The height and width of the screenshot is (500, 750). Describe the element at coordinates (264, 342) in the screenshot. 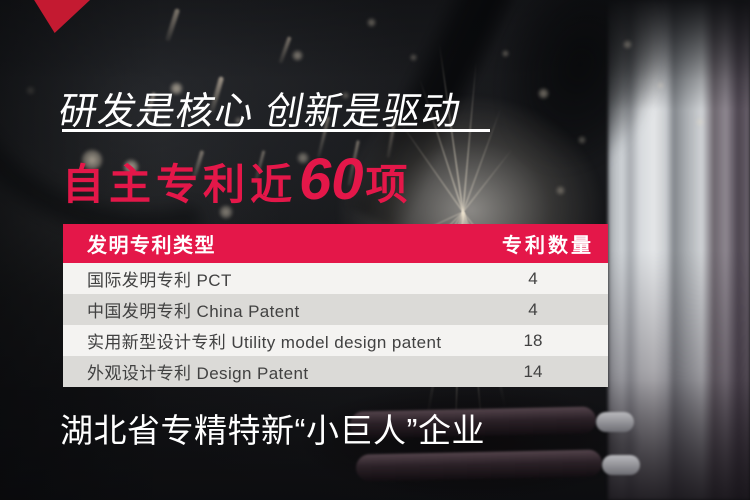

I see `patent-type-cell: 实用新型设计专利 Utility model design patent` at that location.